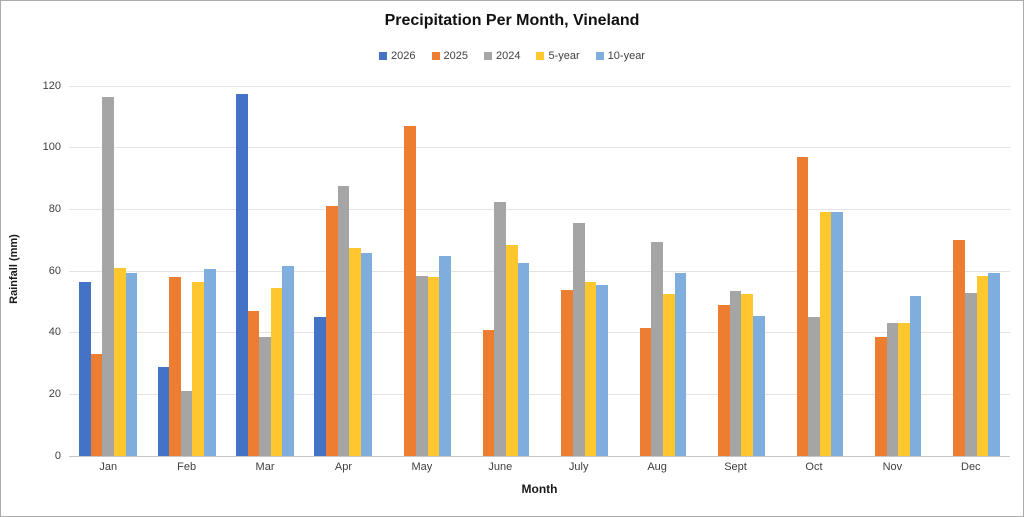 The width and height of the screenshot is (1024, 517). I want to click on legend: 2026 2025 2024 5-year 10-year, so click(512, 56).